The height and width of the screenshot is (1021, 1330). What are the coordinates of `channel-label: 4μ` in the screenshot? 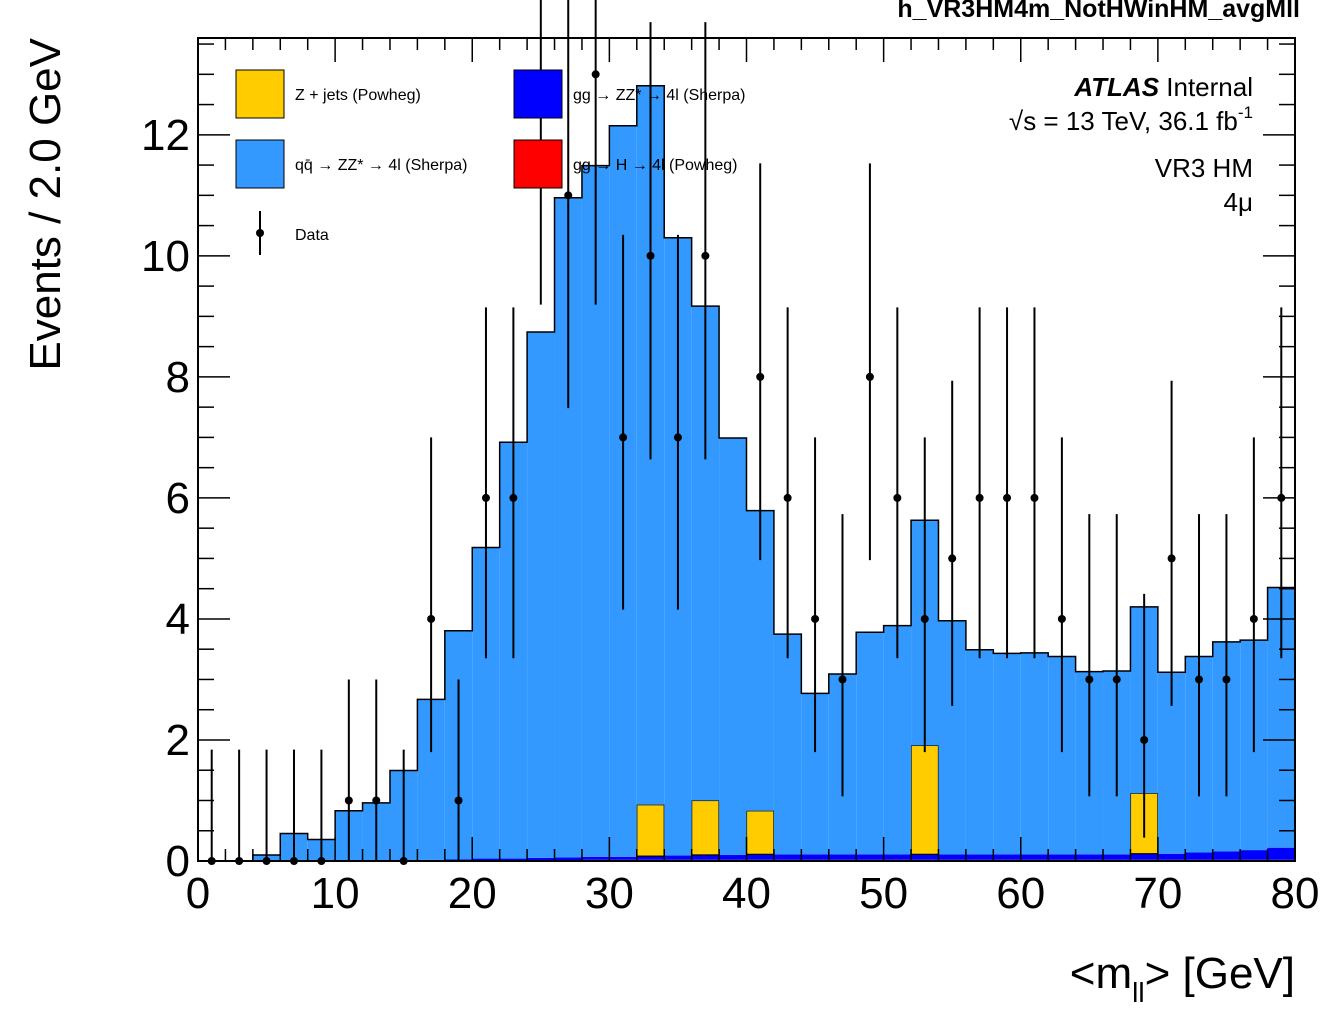 It's located at (1238, 202).